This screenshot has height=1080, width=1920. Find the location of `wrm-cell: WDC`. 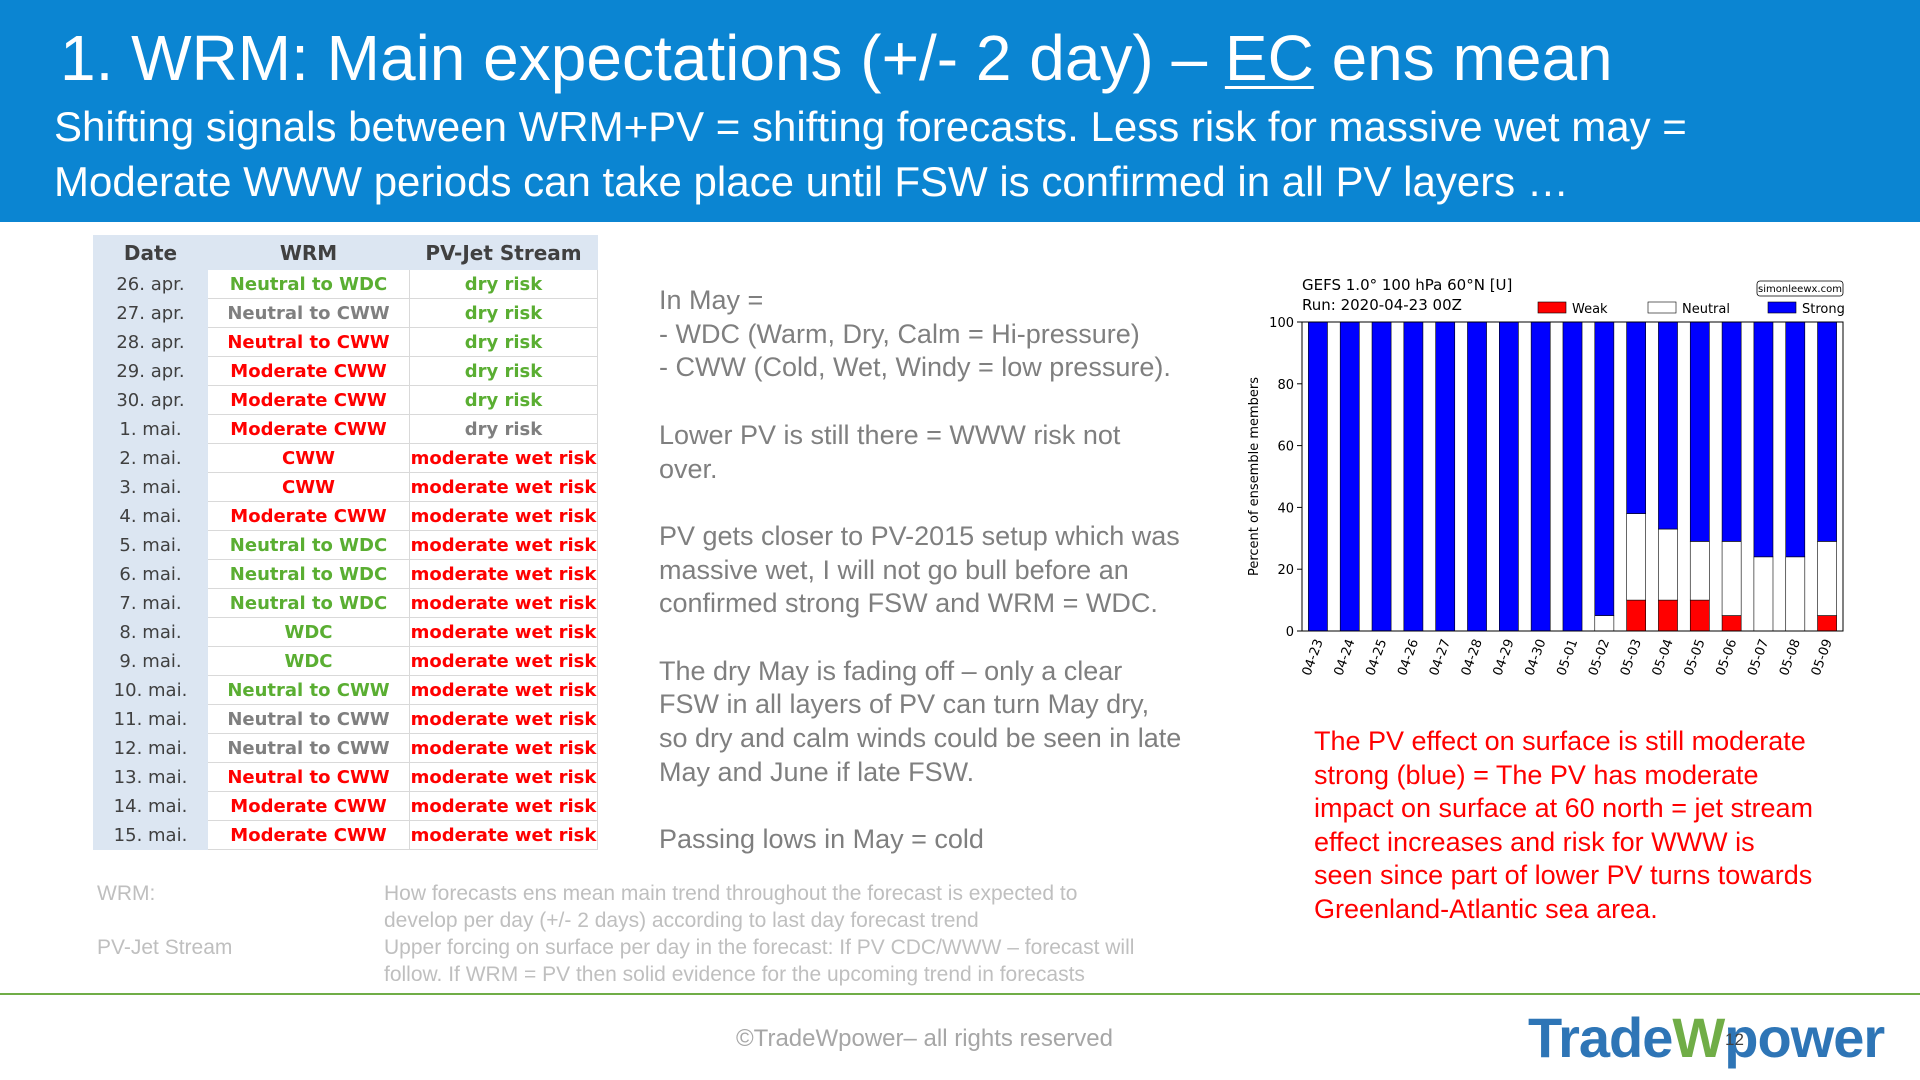

wrm-cell: WDC is located at coordinates (308, 661).